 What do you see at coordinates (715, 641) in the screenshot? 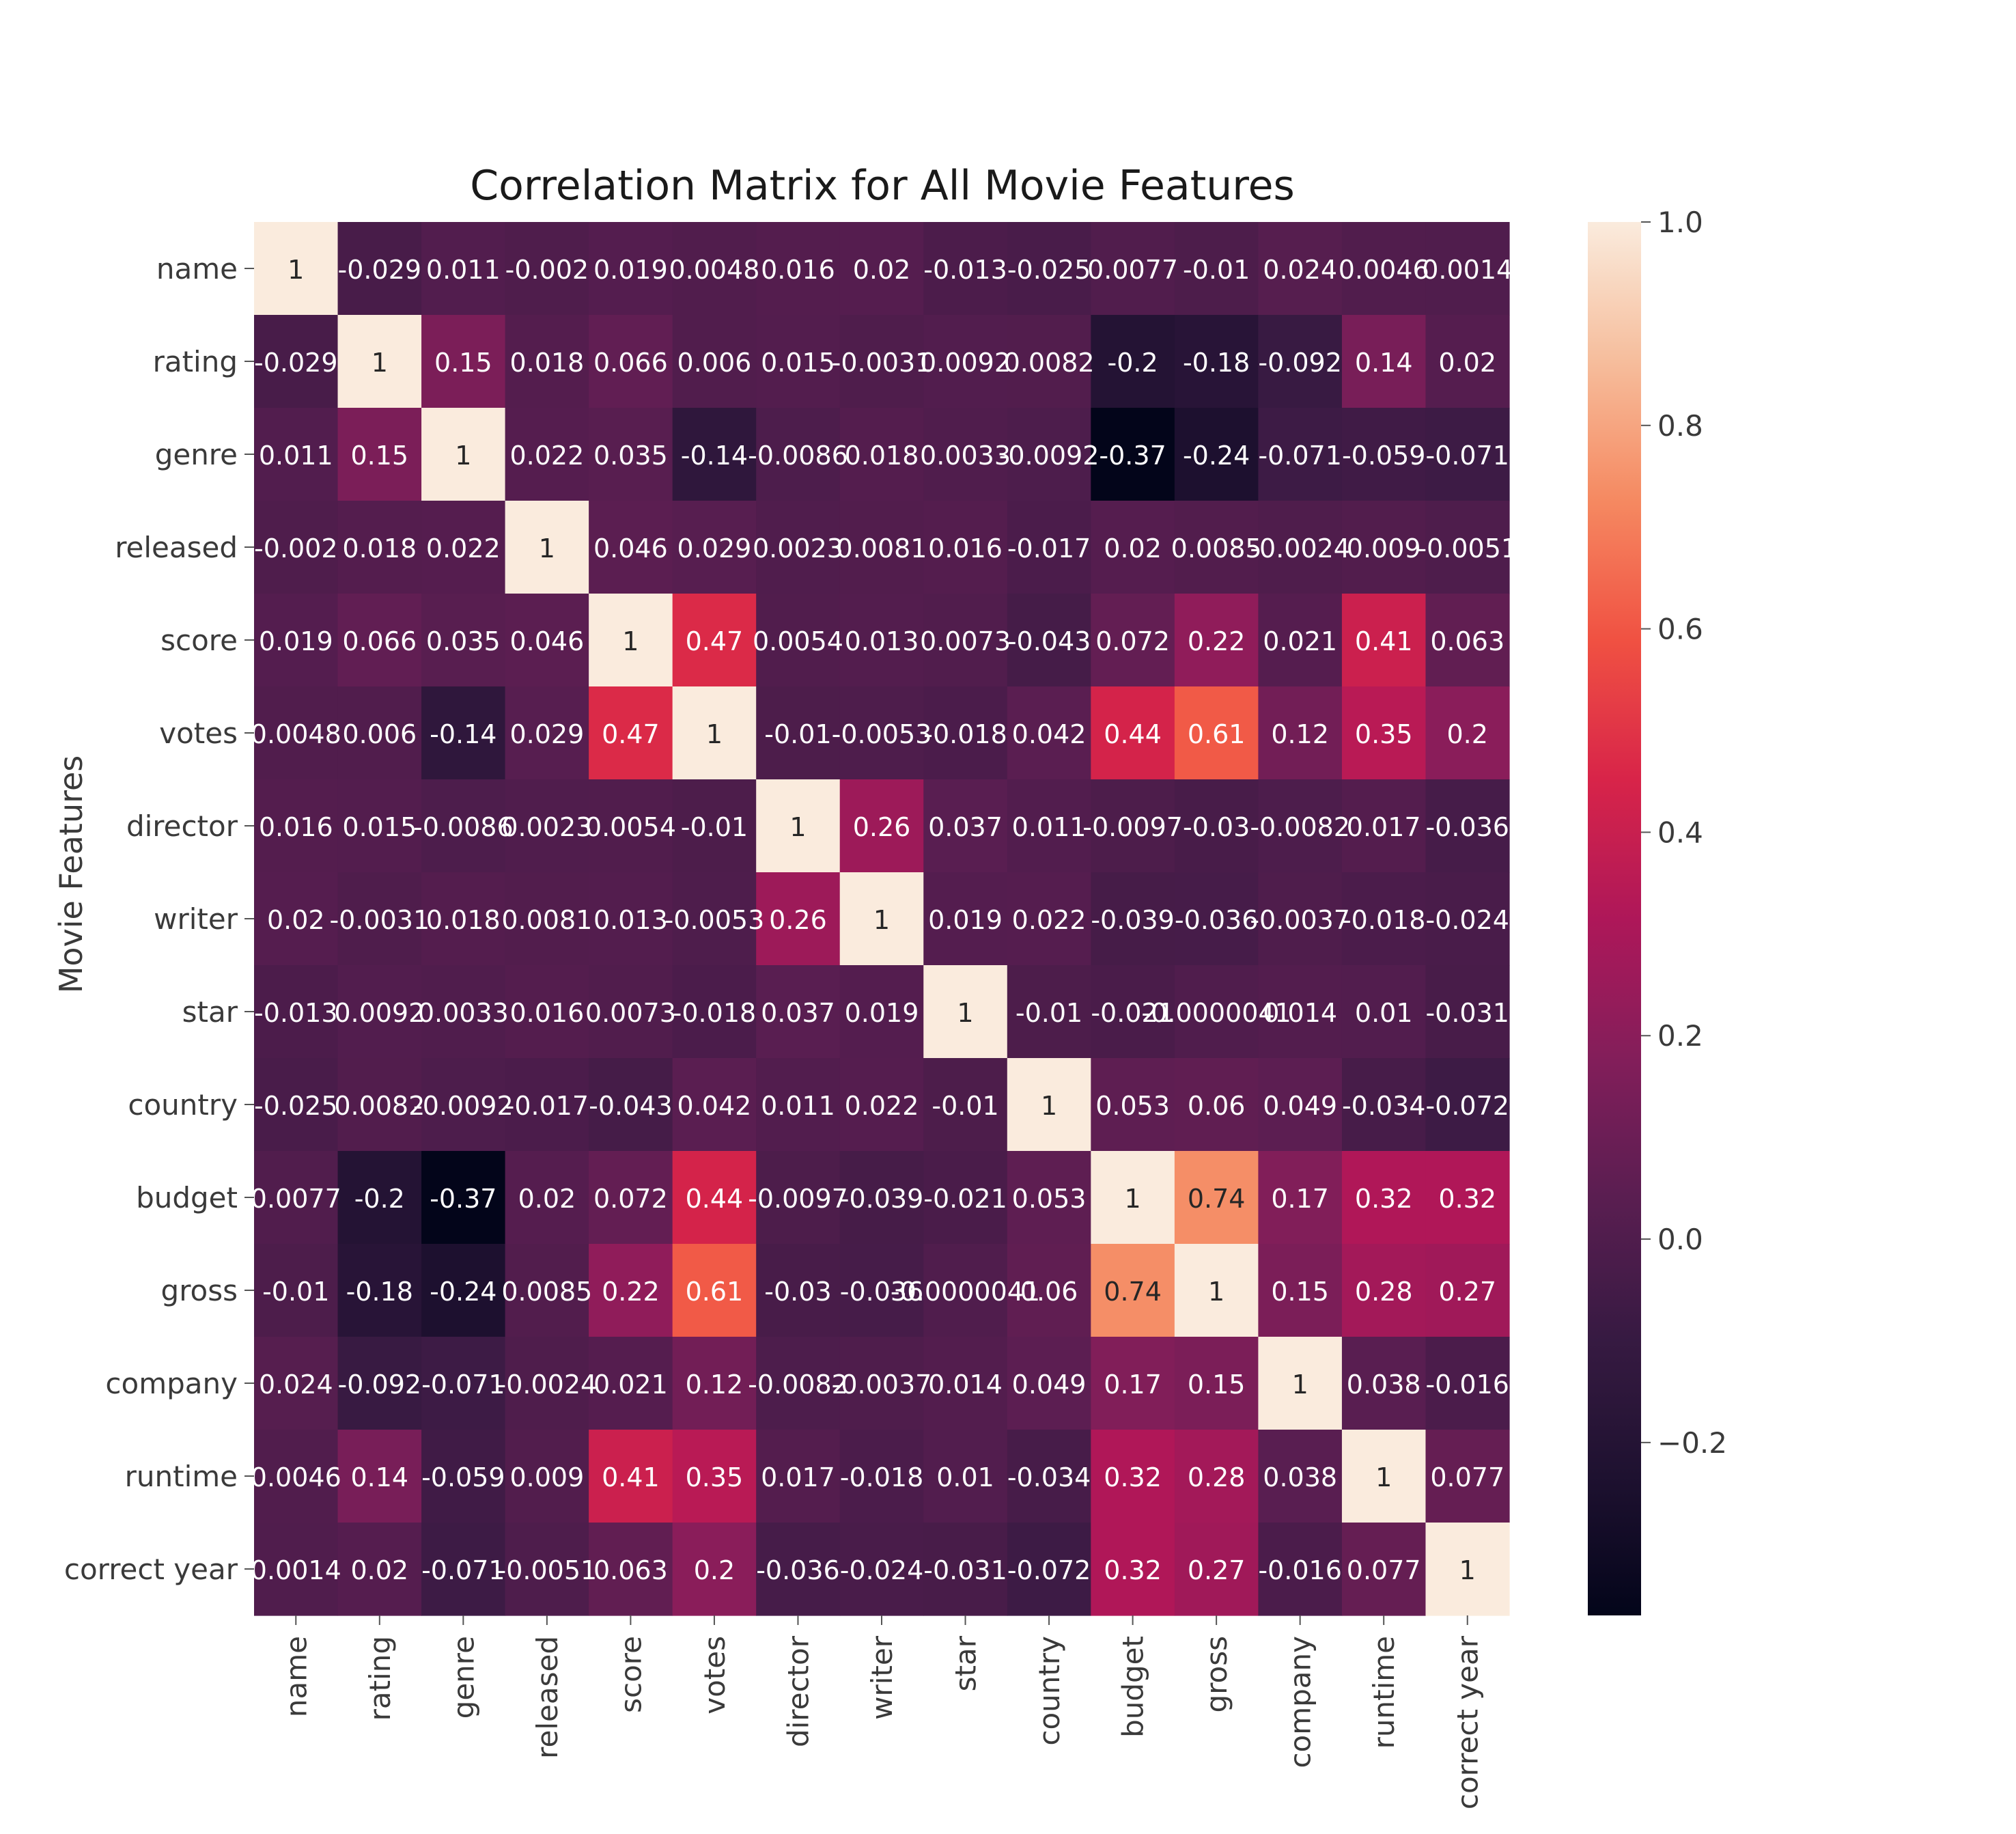
I see `cell-value-label: 0.47` at bounding box center [715, 641].